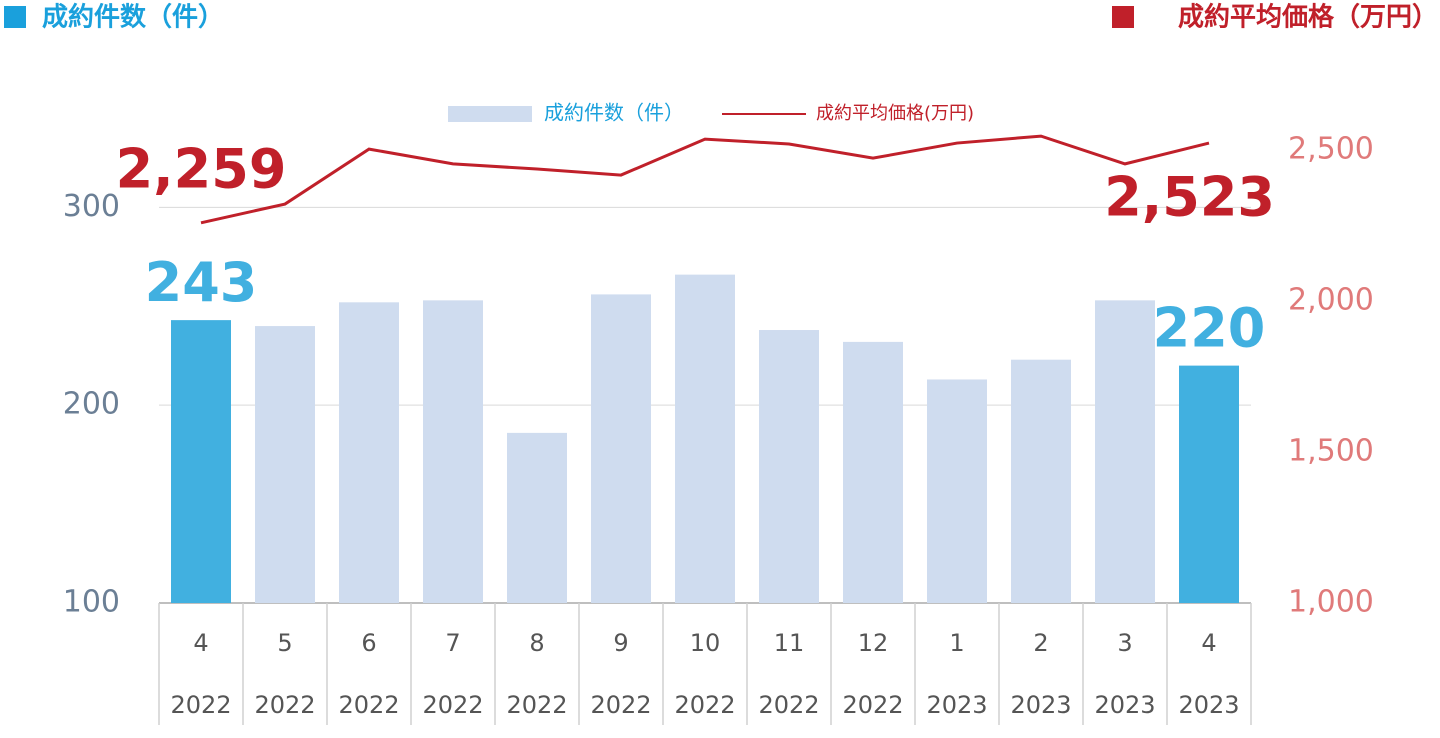 This screenshot has height=738, width=1440. Describe the element at coordinates (1040, 643) in the screenshot. I see `x-tick-label: 2` at that location.